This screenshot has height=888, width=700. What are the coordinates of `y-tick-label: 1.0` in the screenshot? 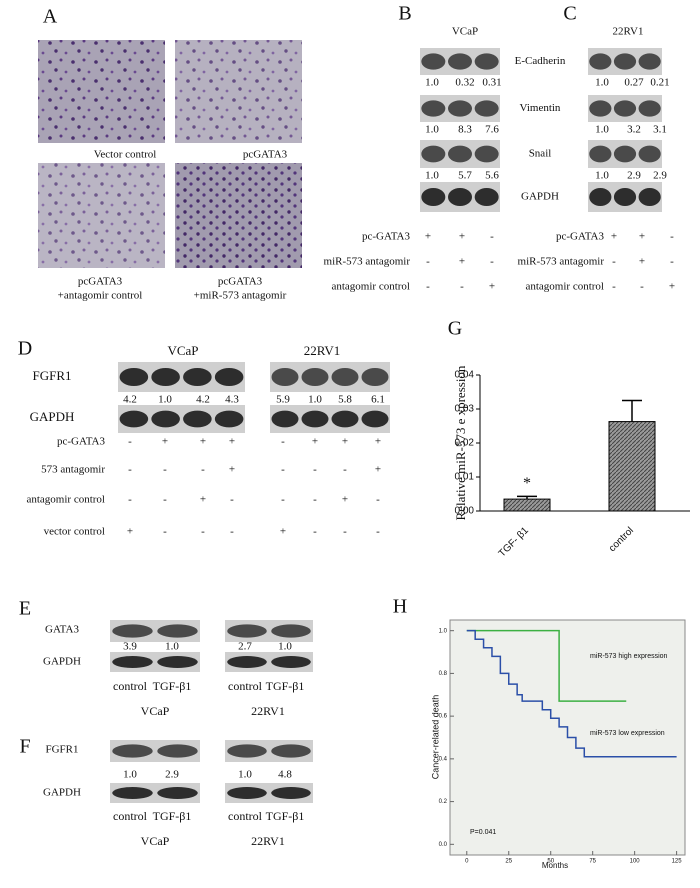 It's located at (443, 631).